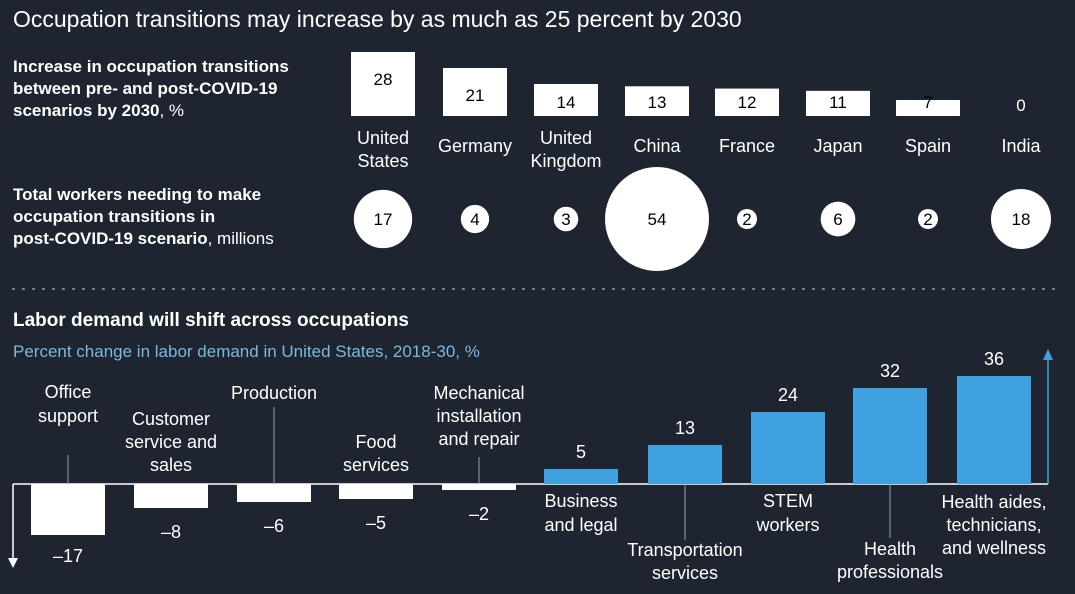 The width and height of the screenshot is (1075, 594). Describe the element at coordinates (478, 439) in the screenshot. I see `occupation-tick-label: and repair` at that location.